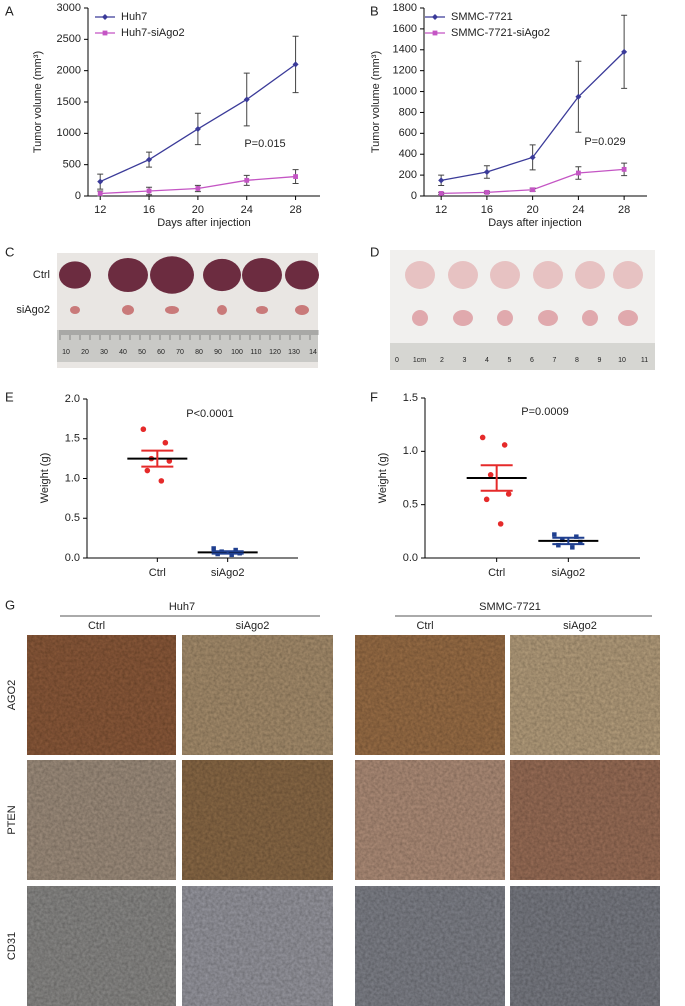  Describe the element at coordinates (414, 196) in the screenshot. I see `y-tick-label: 0` at that location.